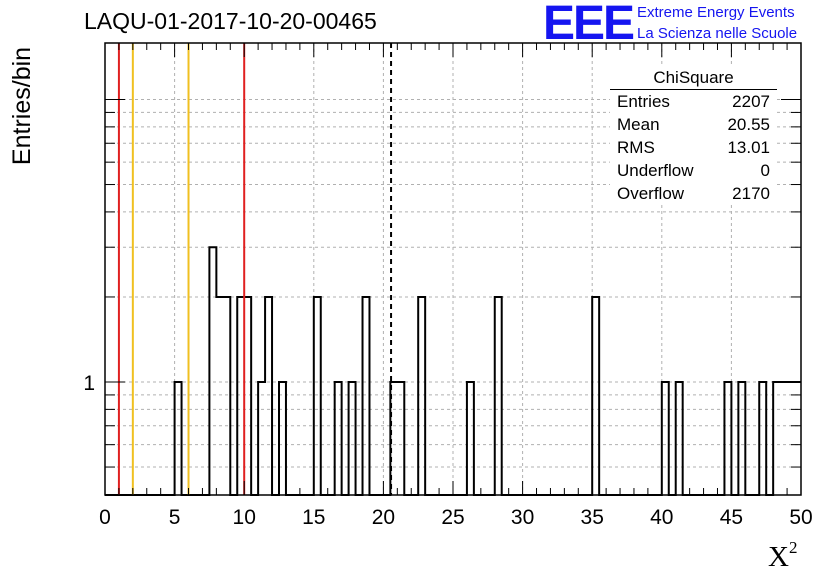 The width and height of the screenshot is (836, 574). I want to click on eee-logo: EEE, so click(589, 25).